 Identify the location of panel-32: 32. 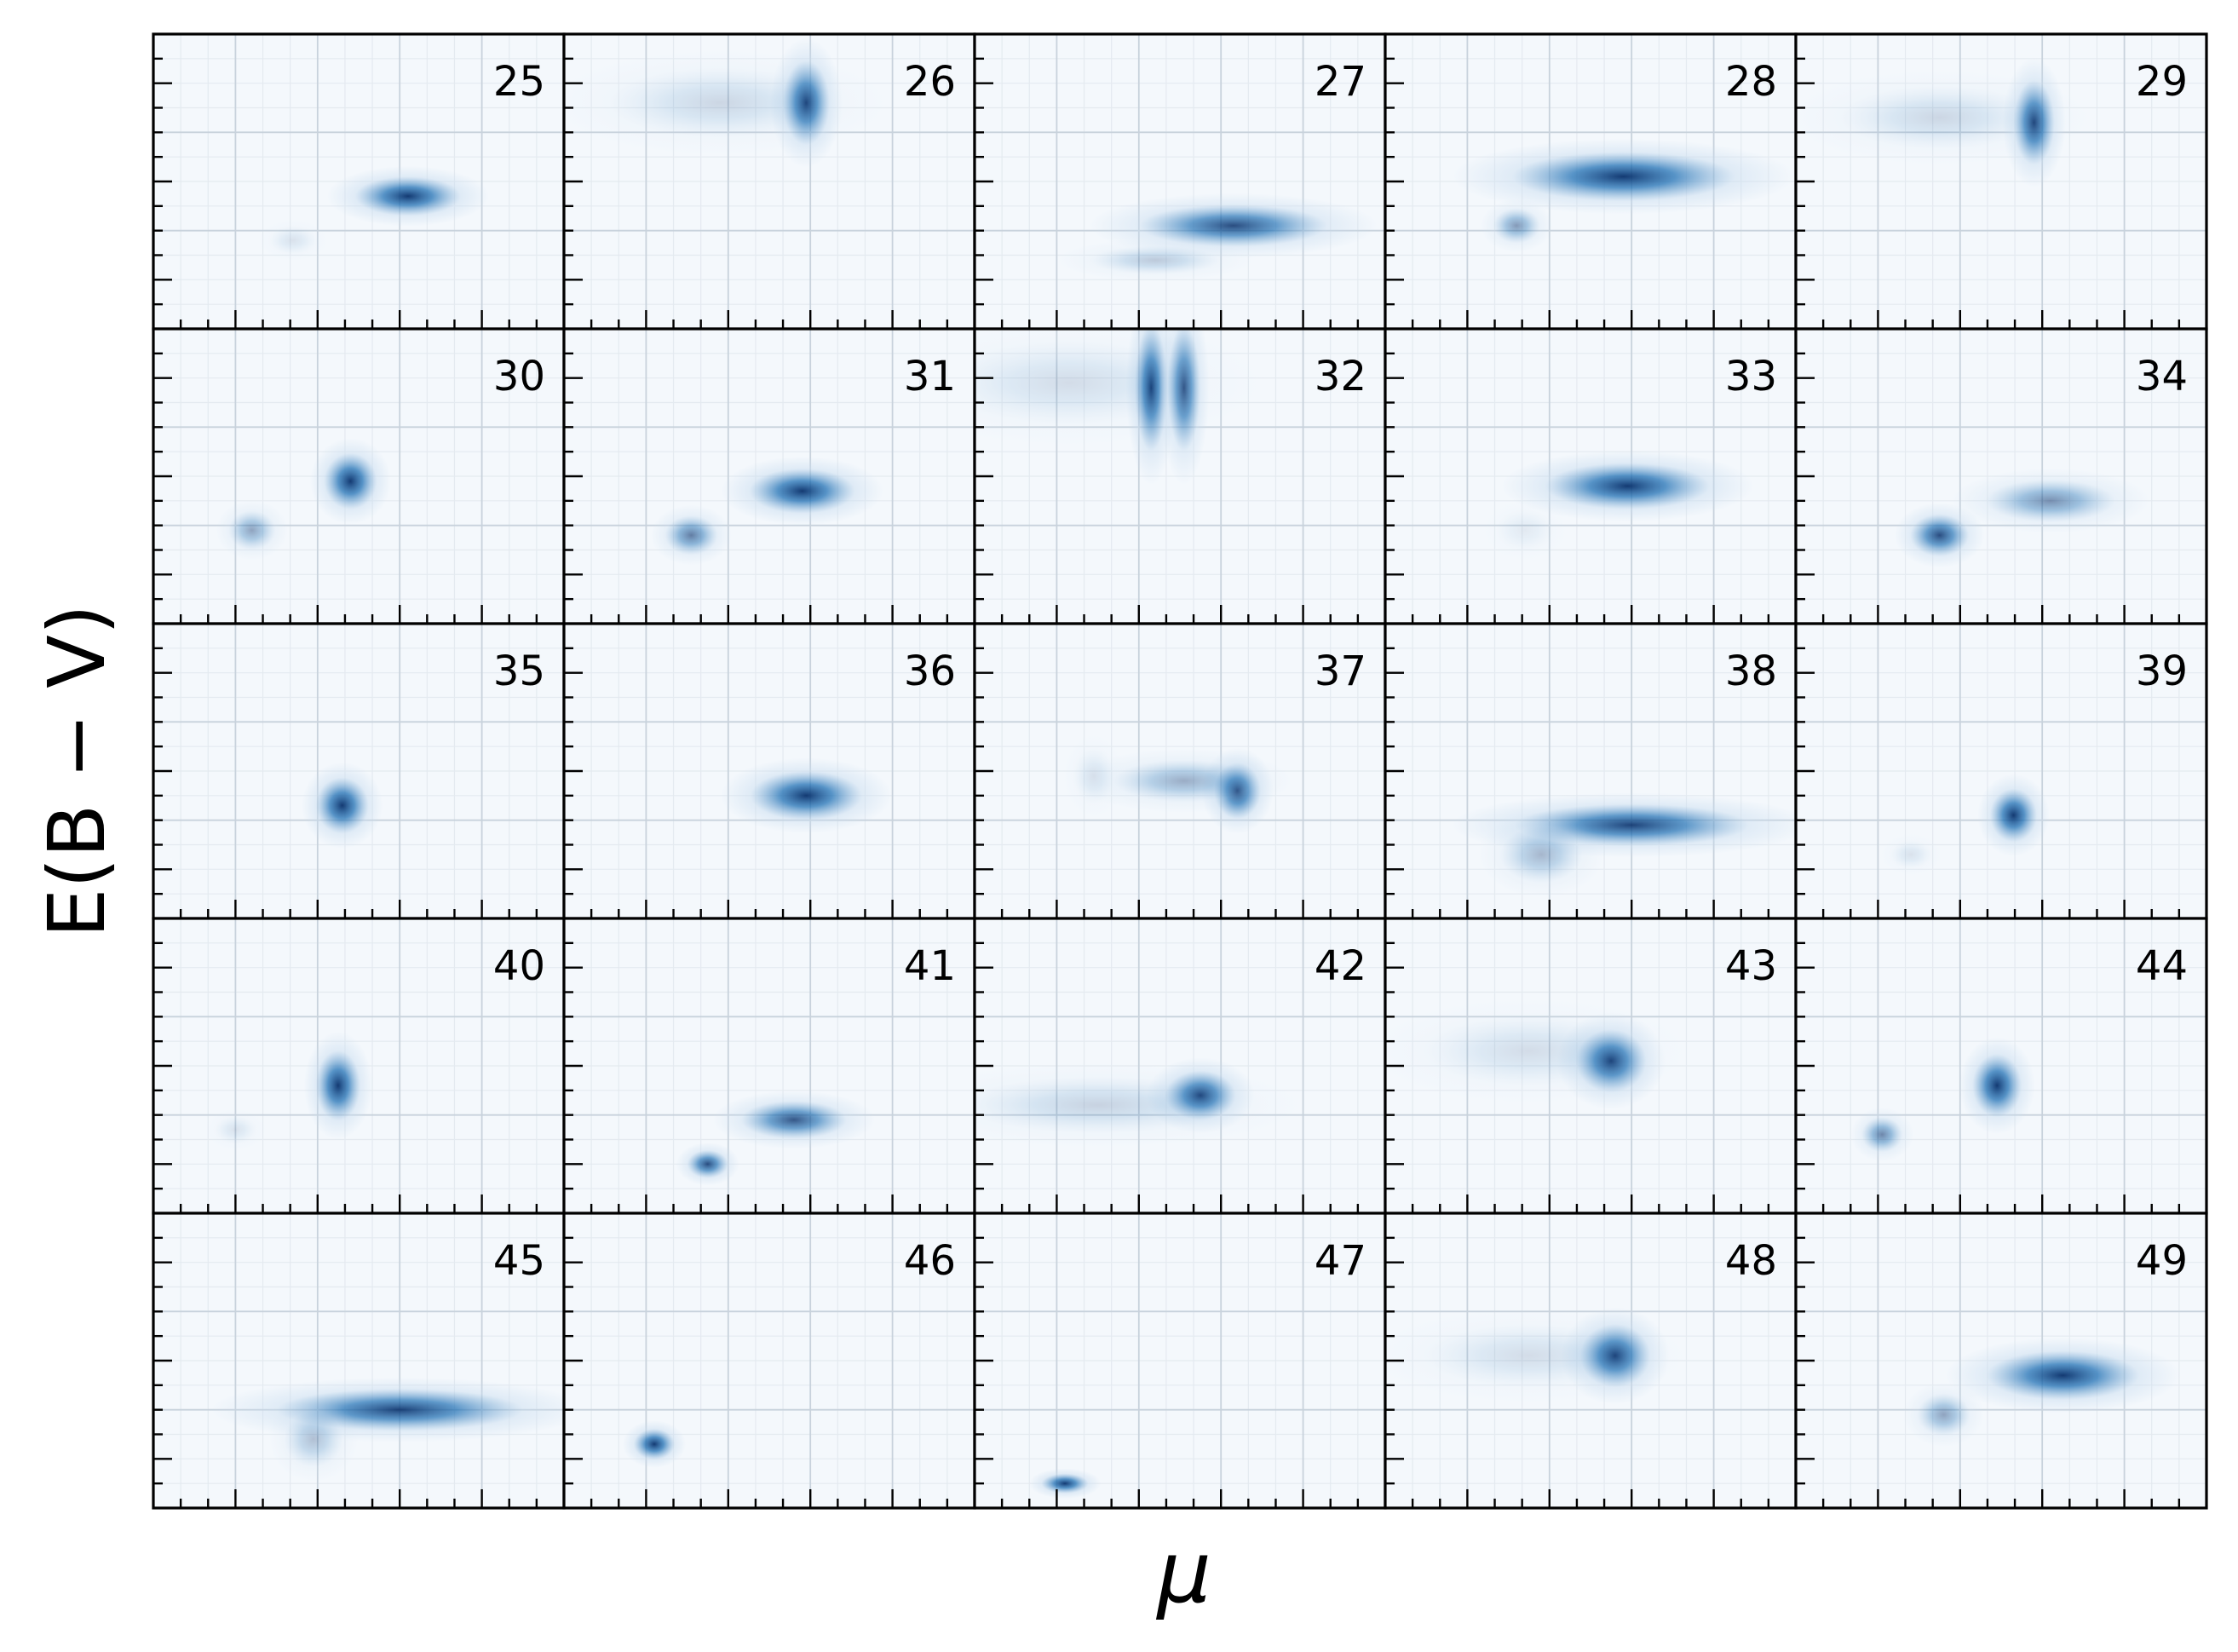
(1180, 476).